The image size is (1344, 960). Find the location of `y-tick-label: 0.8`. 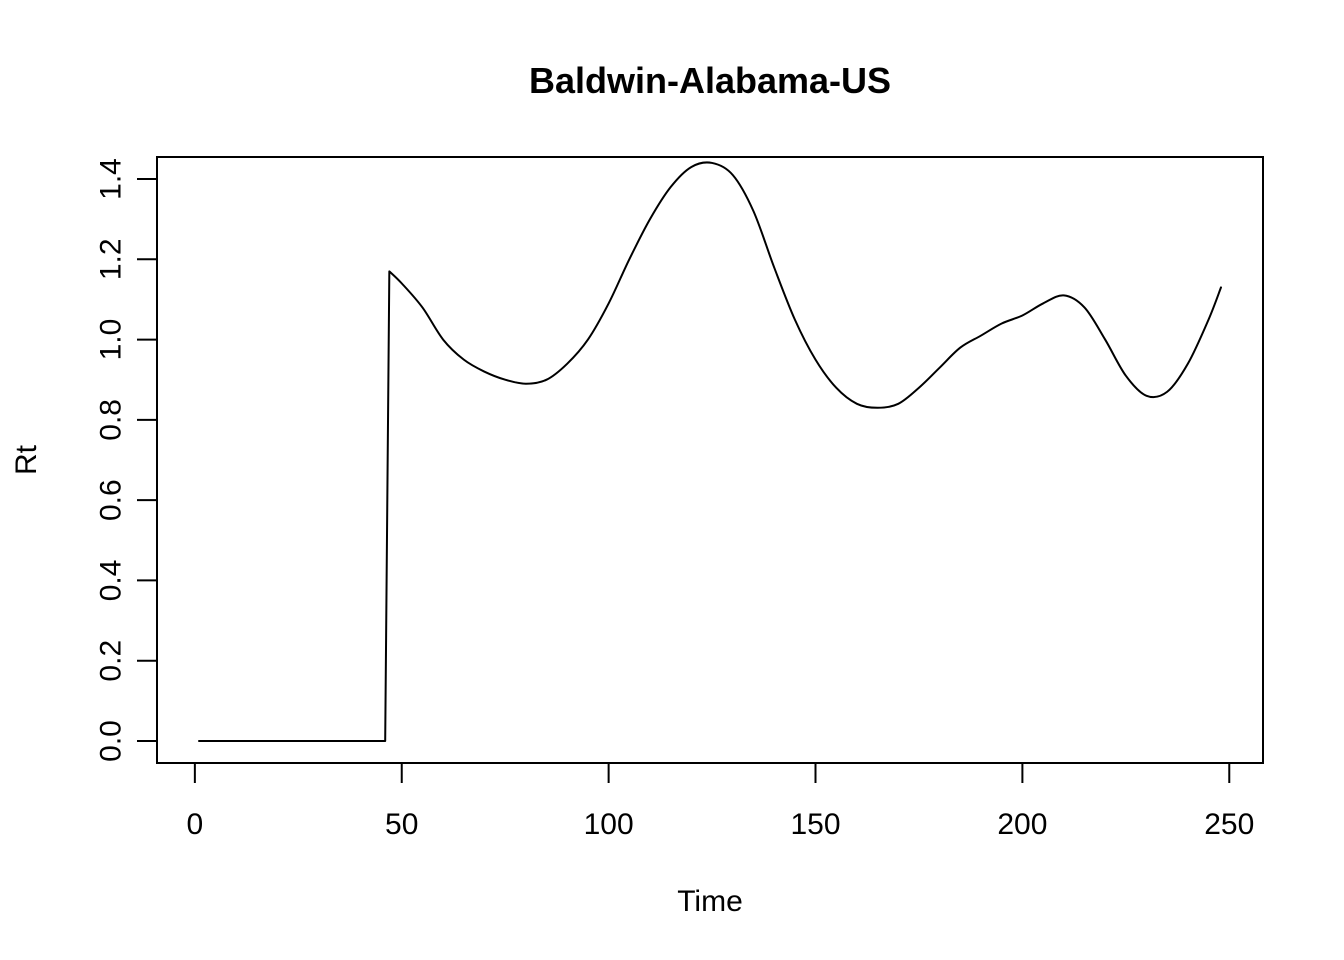

y-tick-label: 0.8 is located at coordinates (111, 420).